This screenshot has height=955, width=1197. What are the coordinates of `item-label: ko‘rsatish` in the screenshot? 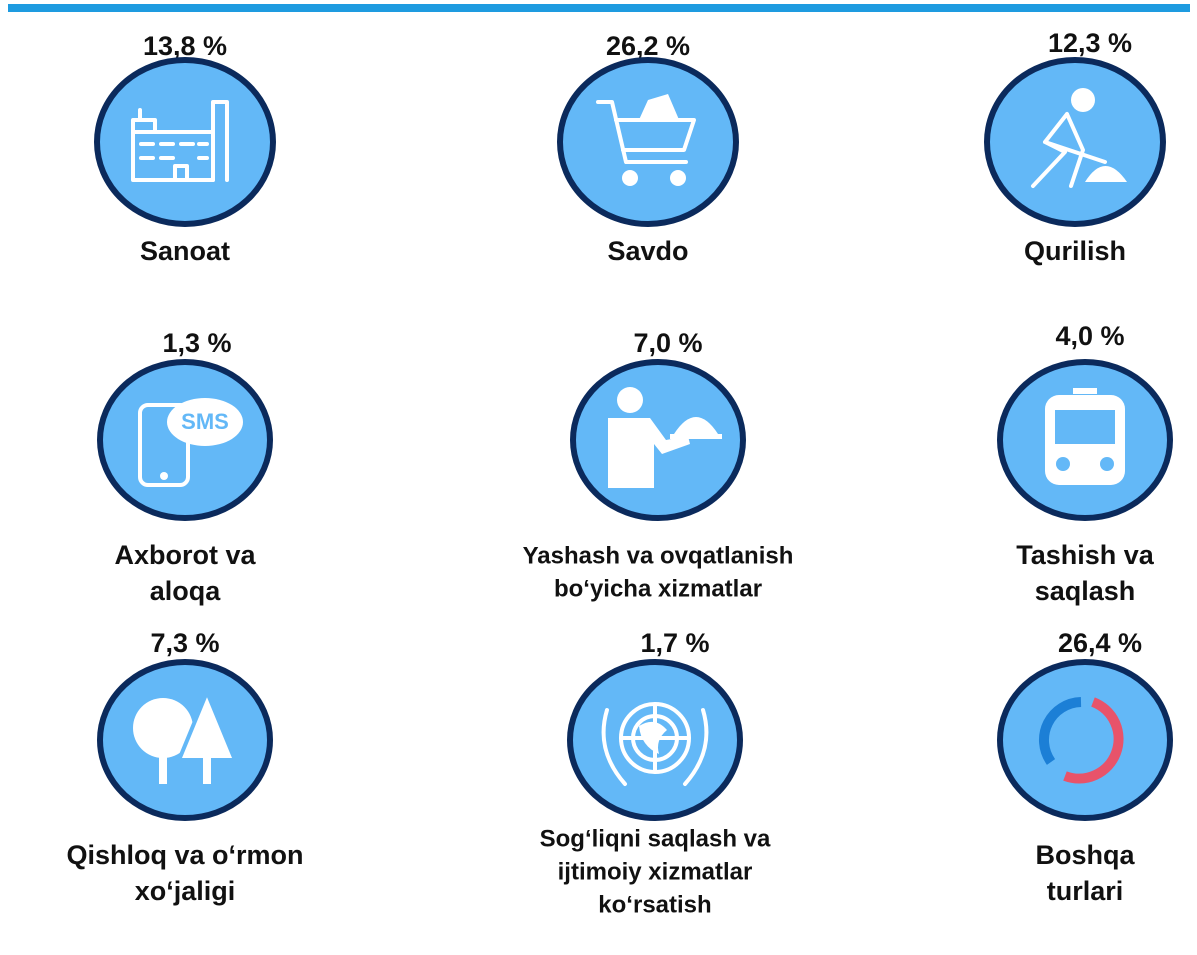 It's located at (654, 904).